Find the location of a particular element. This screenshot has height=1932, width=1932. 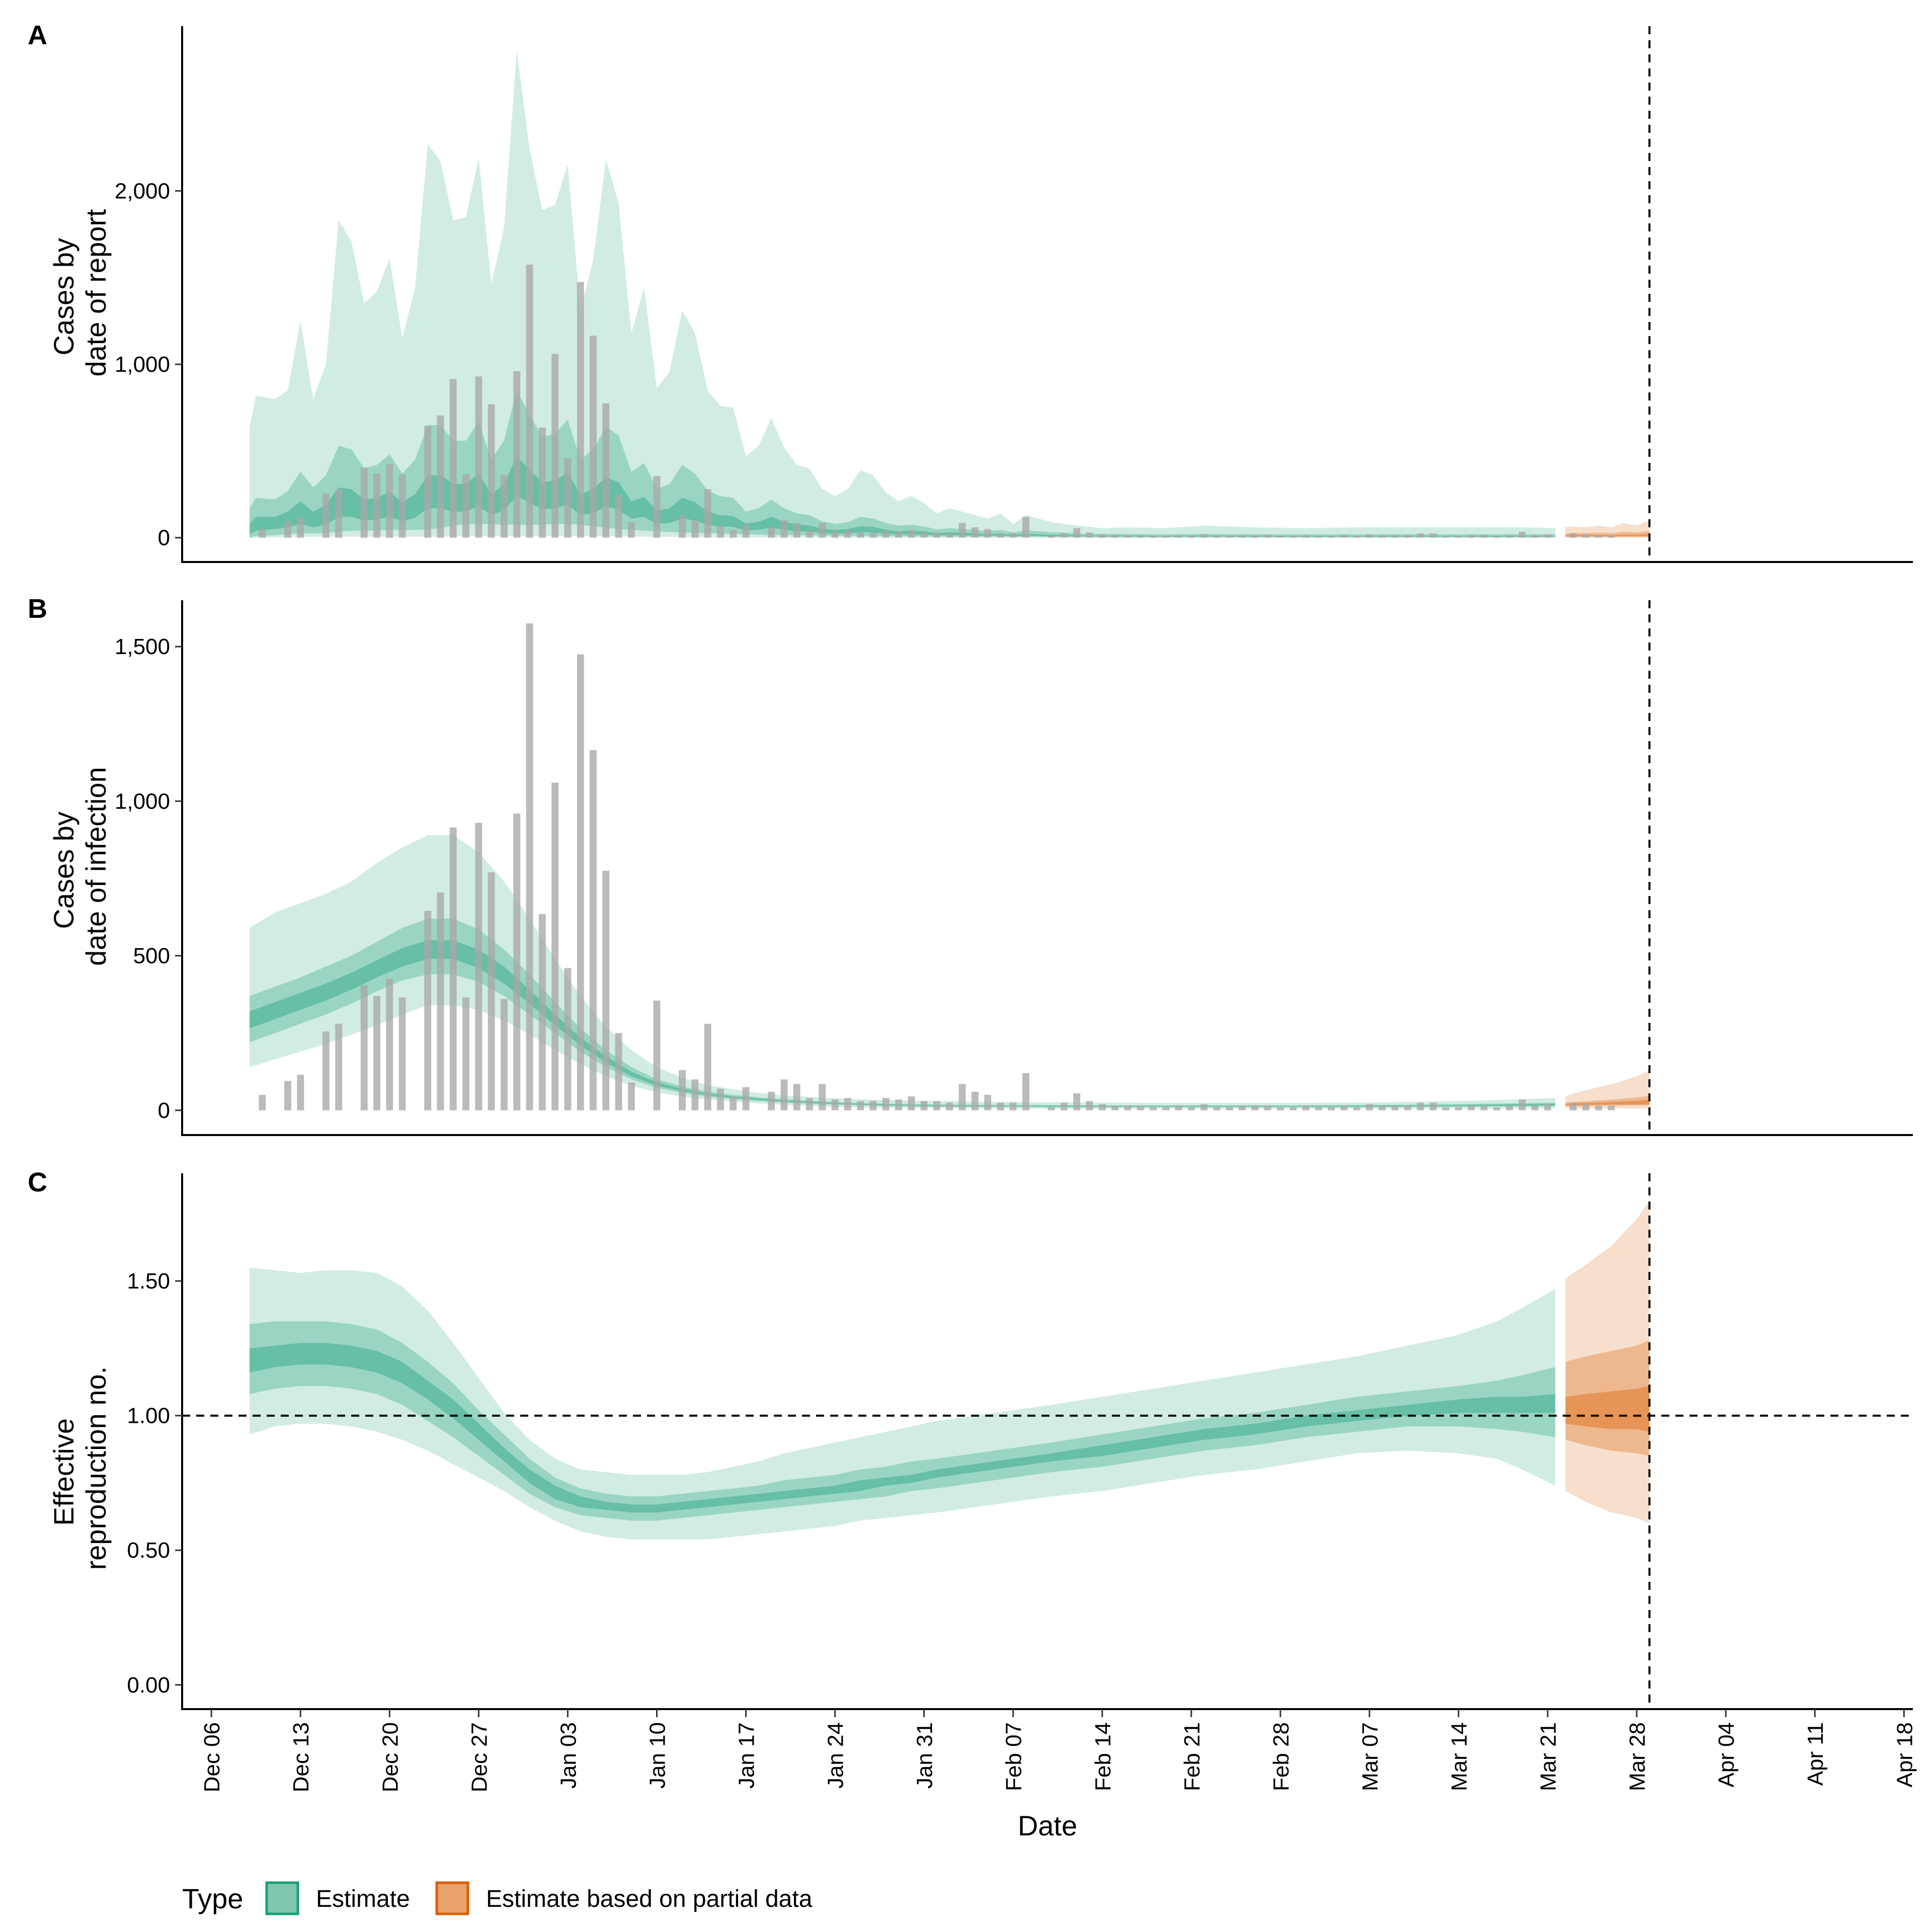

panel-b-tag: B is located at coordinates (38, 609).